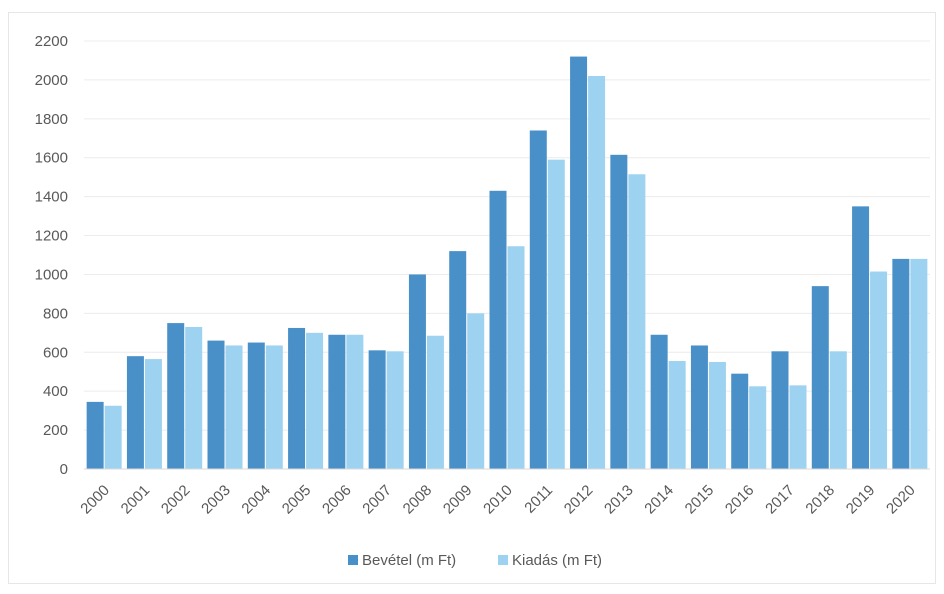 Image resolution: width=944 pixels, height=594 pixels. Describe the element at coordinates (717, 415) in the screenshot. I see `bar-kiadas-2015` at that location.